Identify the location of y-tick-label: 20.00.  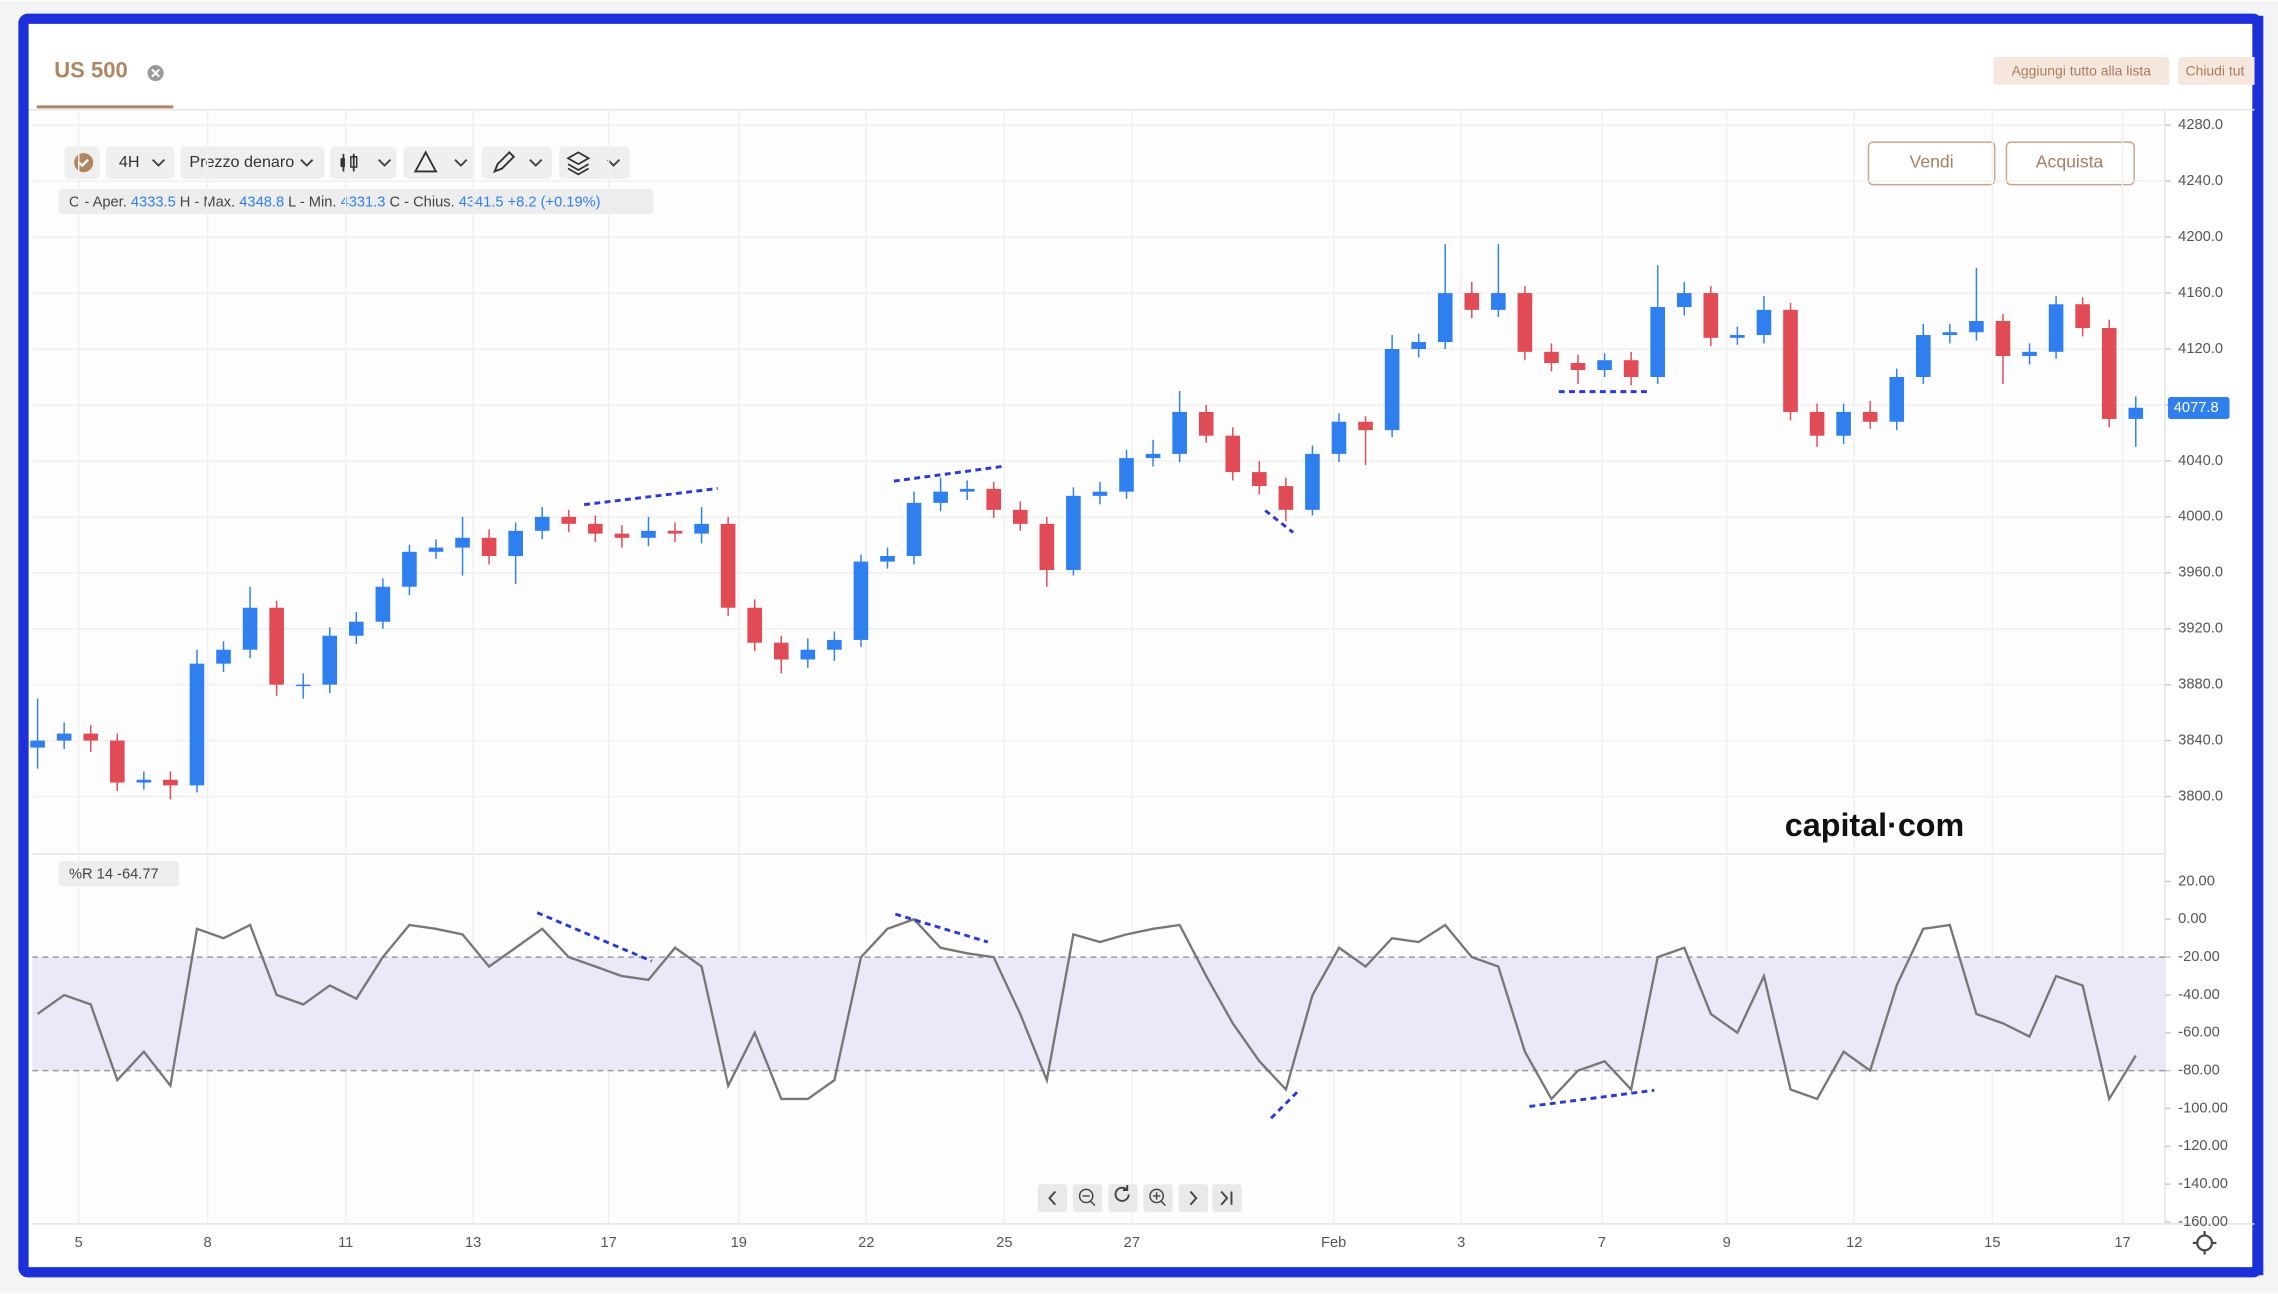
(2196, 881).